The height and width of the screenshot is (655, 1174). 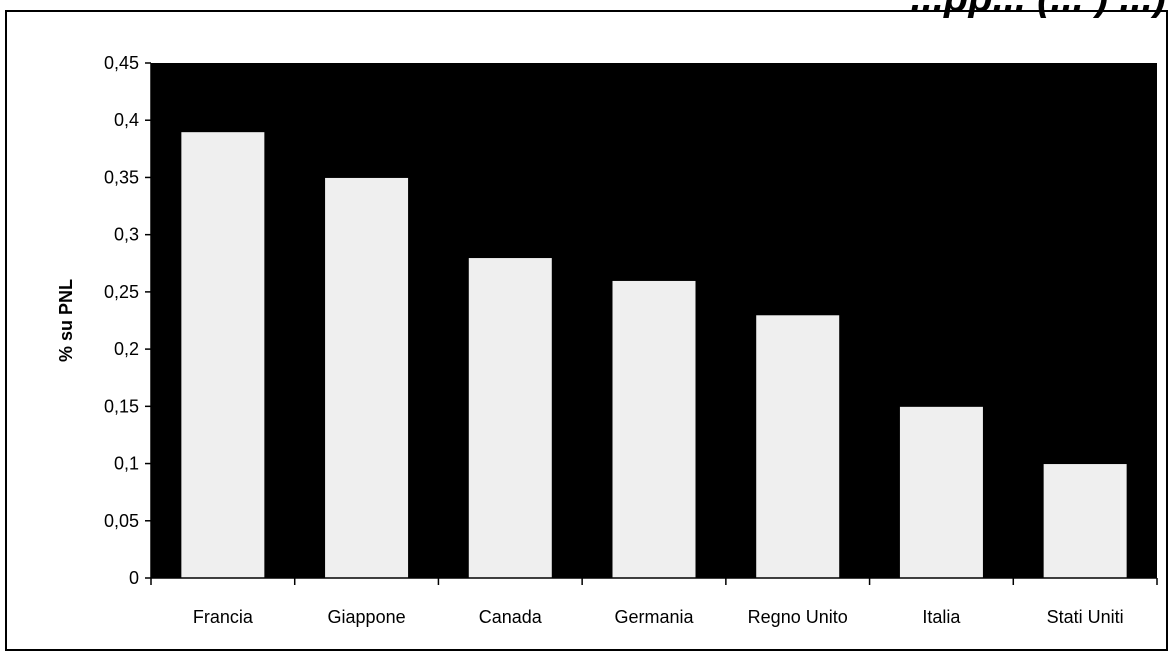 I want to click on x-tick-label: Germania, so click(x=654, y=617).